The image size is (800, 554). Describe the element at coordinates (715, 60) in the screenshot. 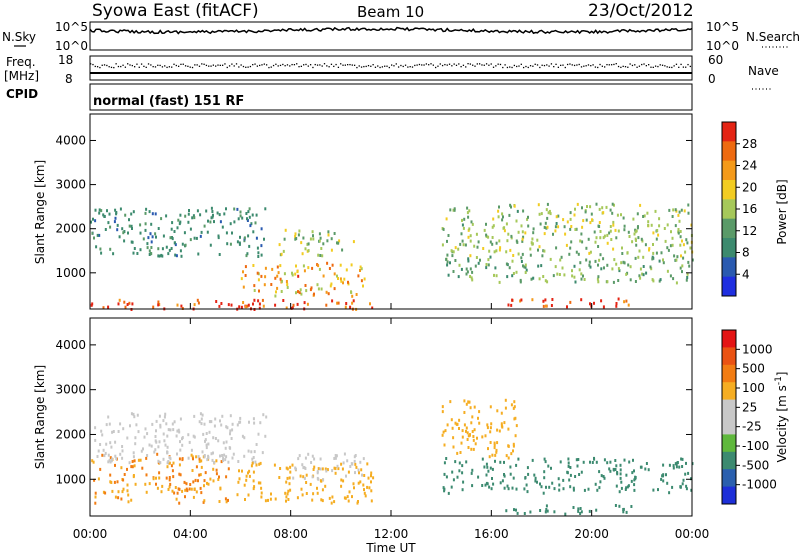

I see `nave-tick-top: 60` at that location.